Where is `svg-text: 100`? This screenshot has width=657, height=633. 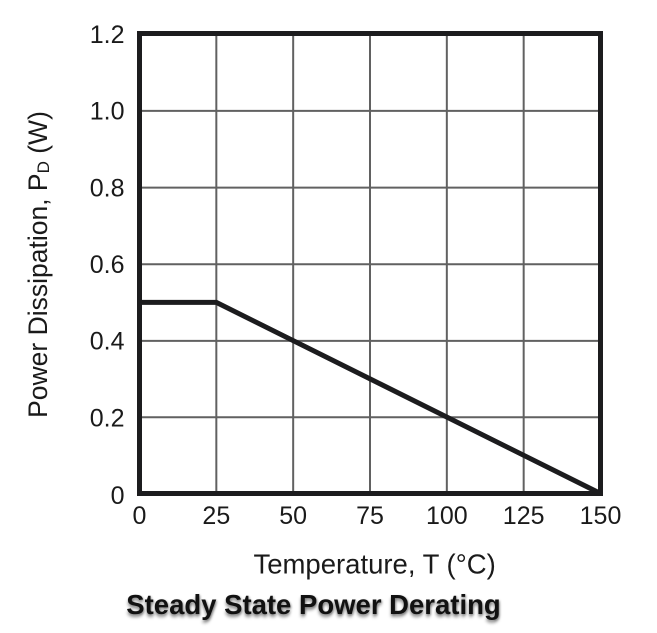 svg-text: 100 is located at coordinates (447, 516).